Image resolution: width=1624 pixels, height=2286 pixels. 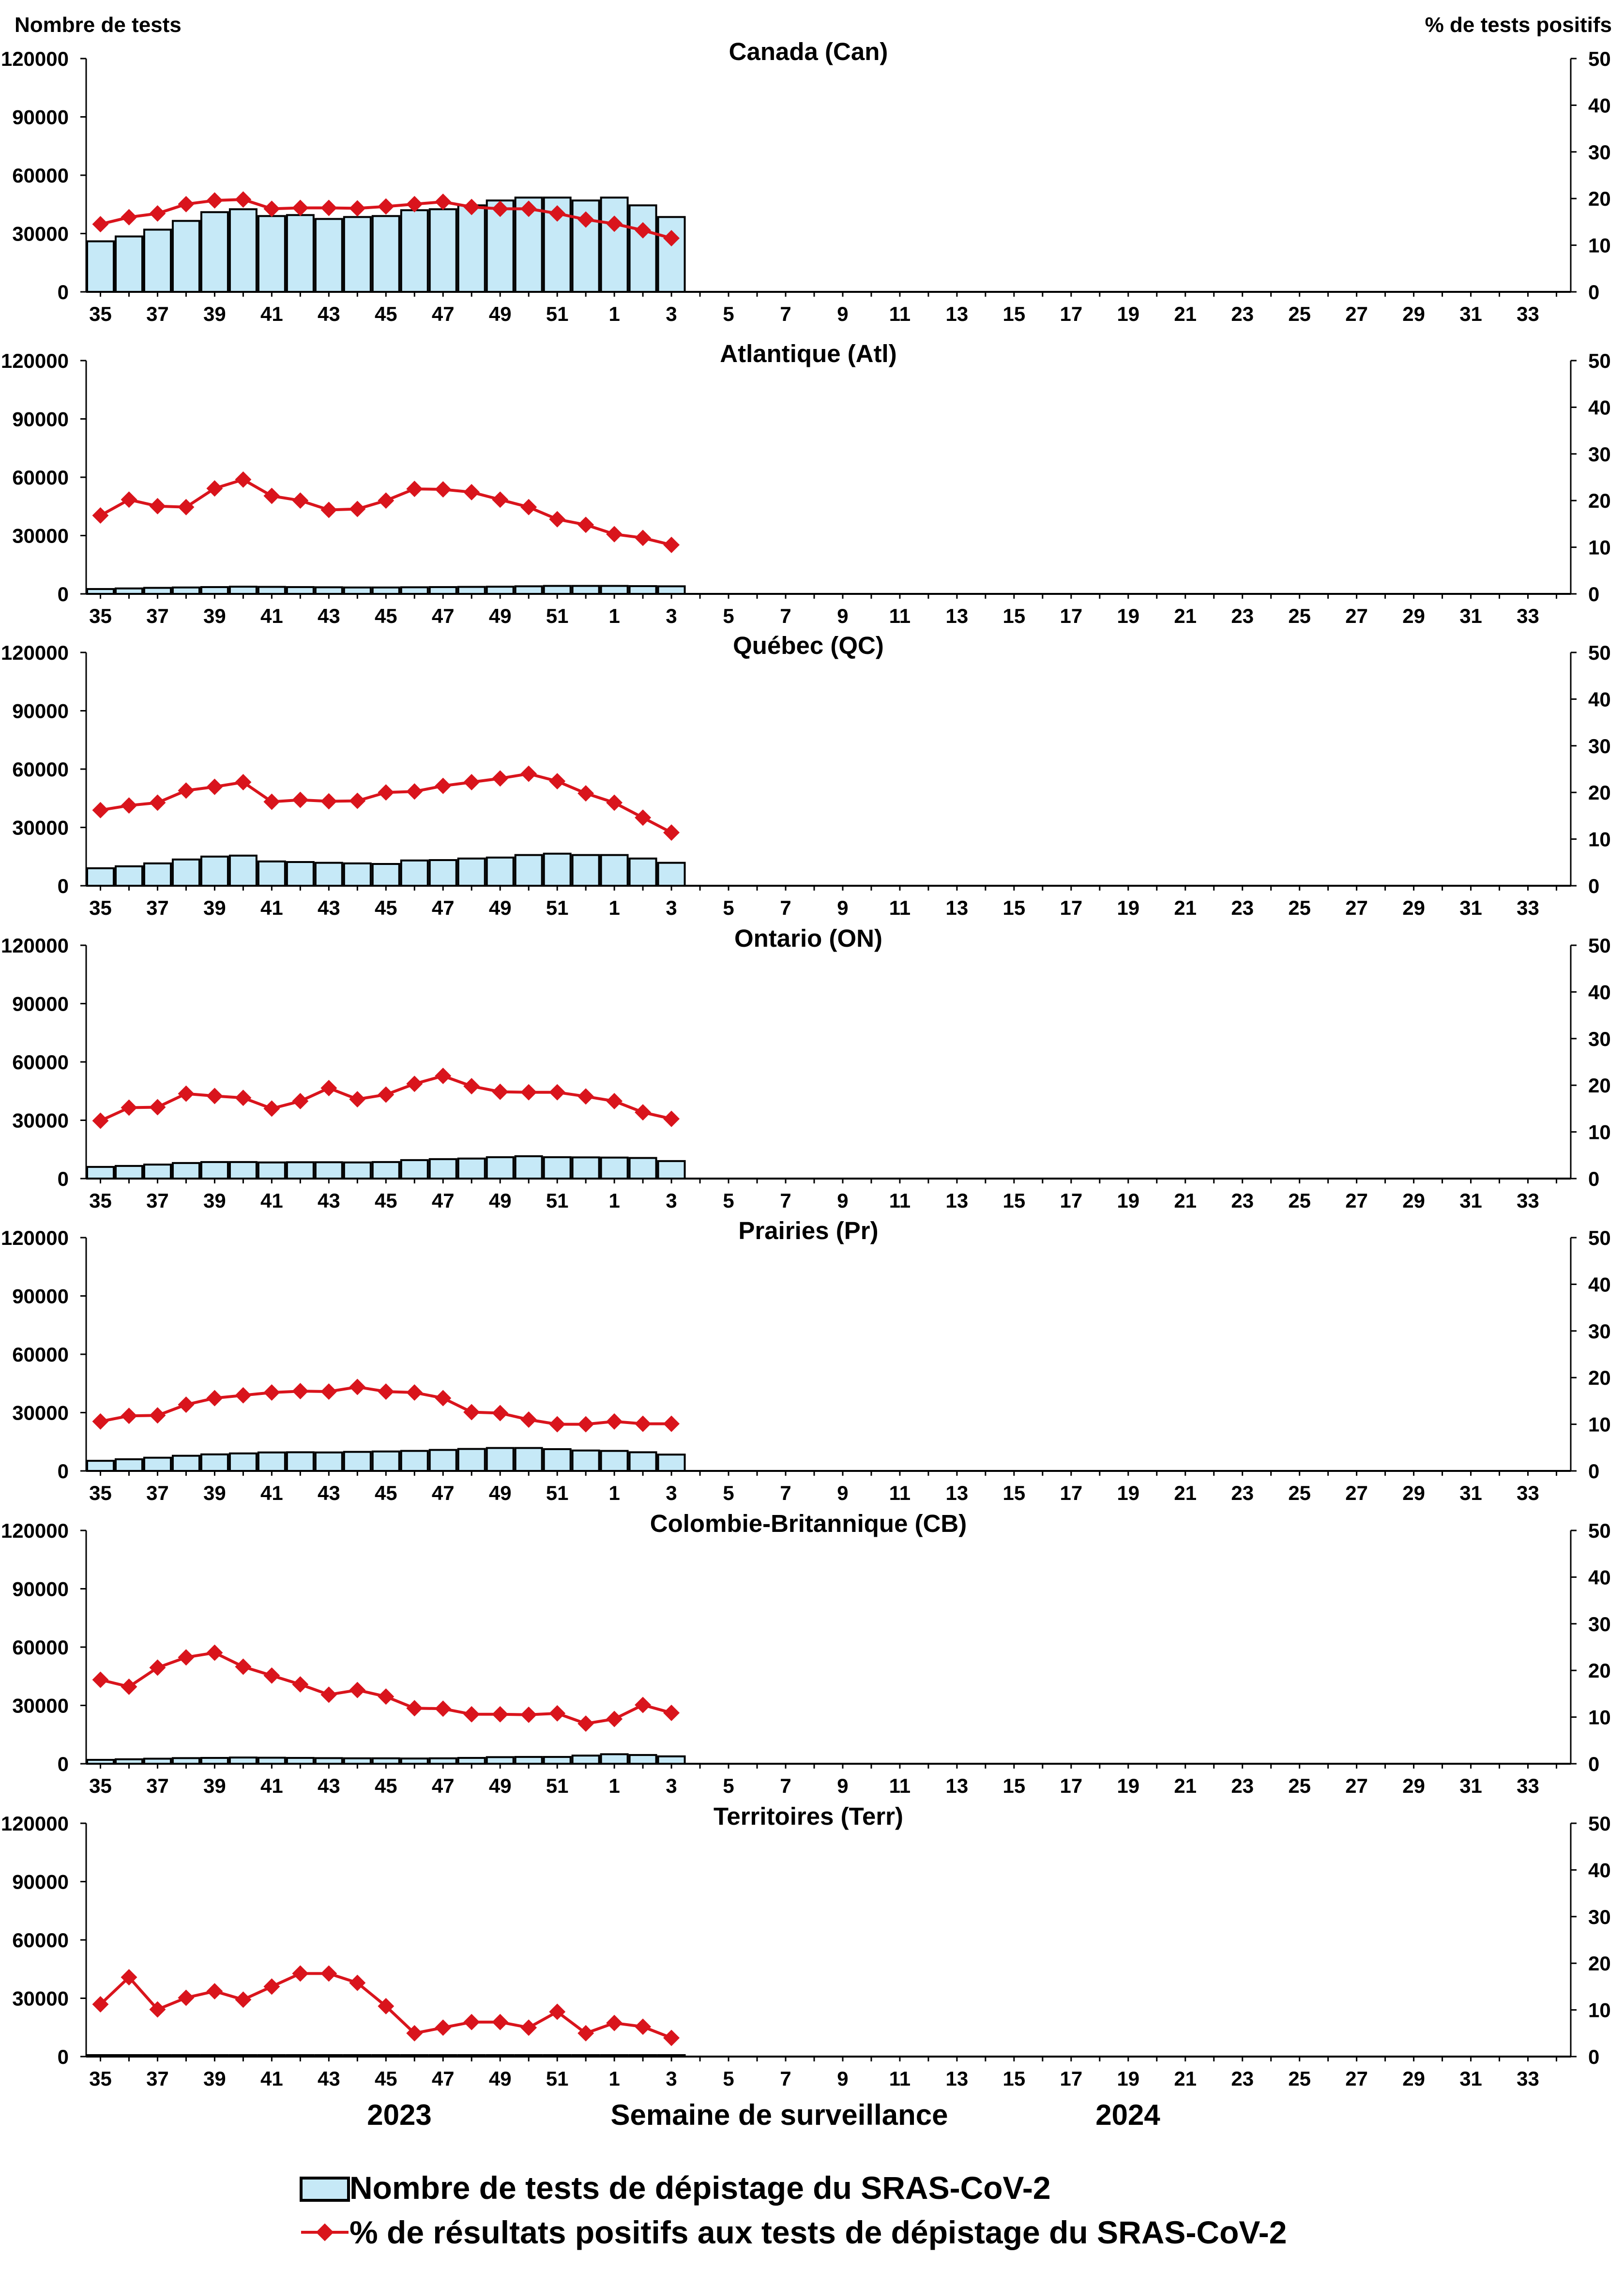 What do you see at coordinates (40, 1004) in the screenshot?
I see `left-axis-tick-label: 90000` at bounding box center [40, 1004].